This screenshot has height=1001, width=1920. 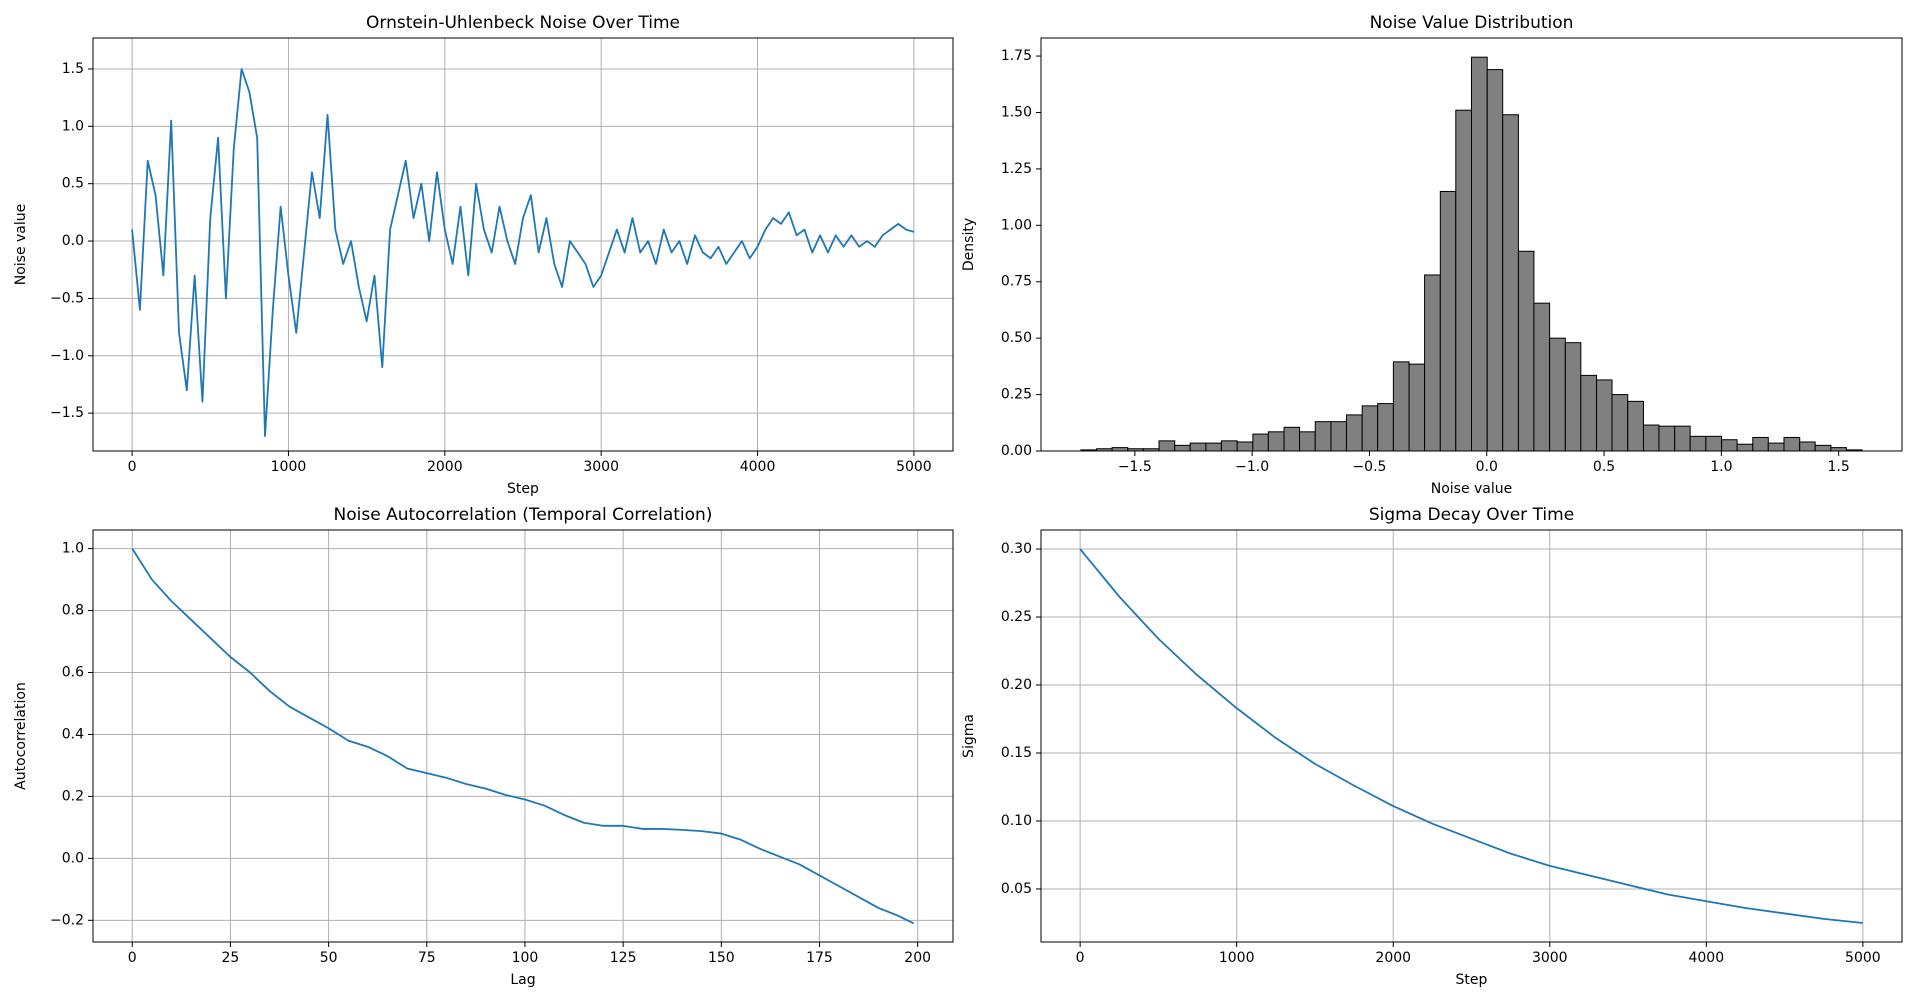 What do you see at coordinates (67, 413) in the screenshot?
I see `y-tick-label: −1.5` at bounding box center [67, 413].